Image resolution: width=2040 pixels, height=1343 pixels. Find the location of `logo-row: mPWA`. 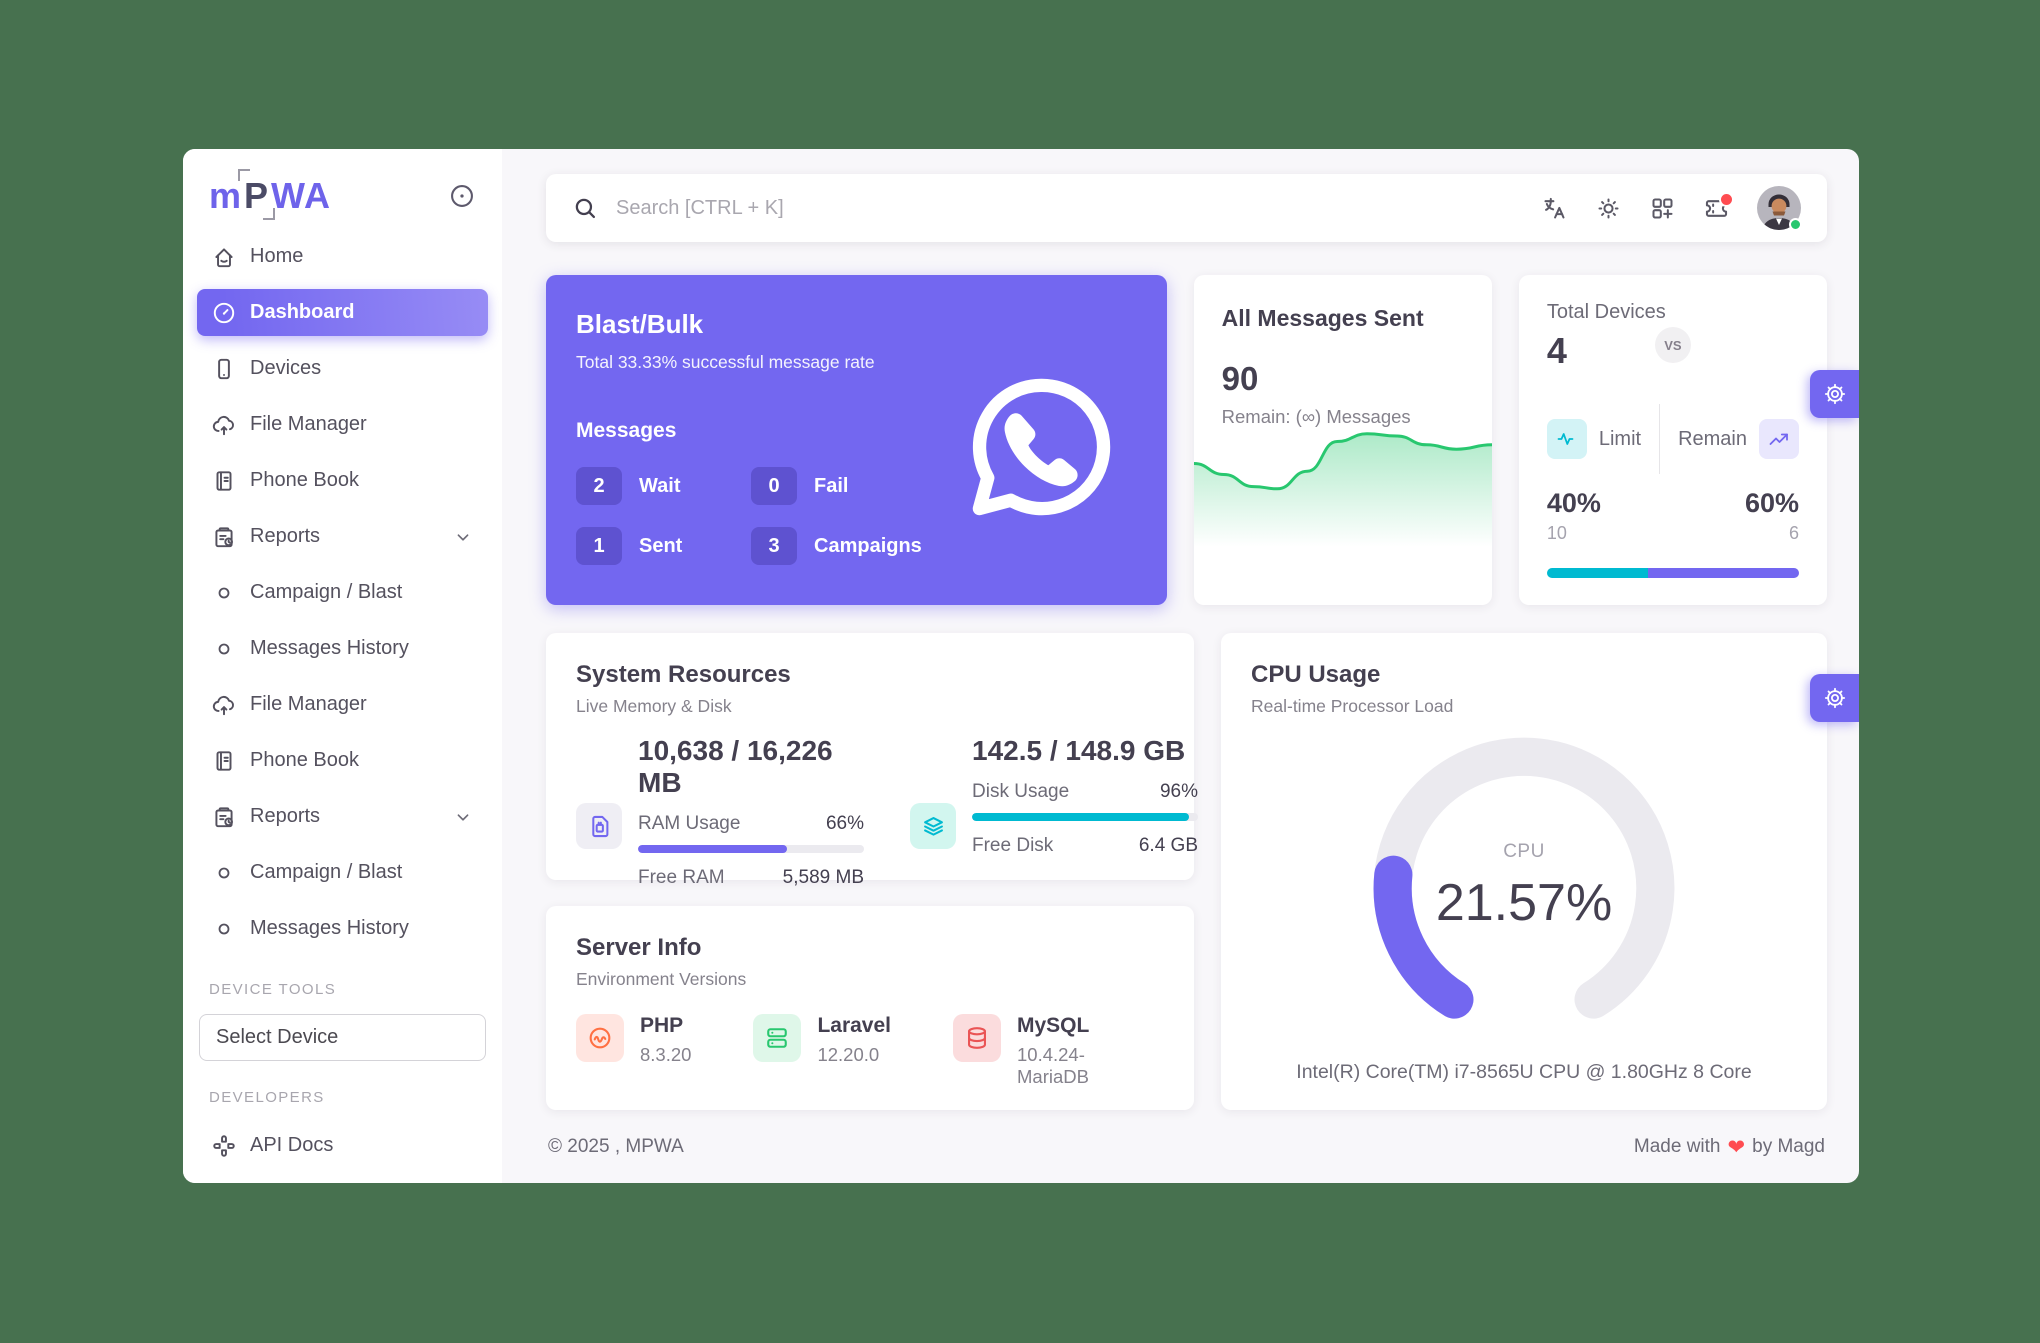

logo-row: mPWA is located at coordinates (342, 203).